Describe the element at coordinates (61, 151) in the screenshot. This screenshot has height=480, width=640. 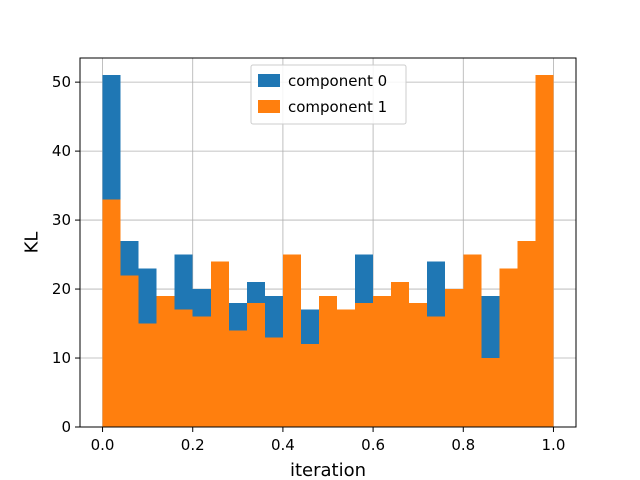
I see `y-tick-label-4: 40` at that location.